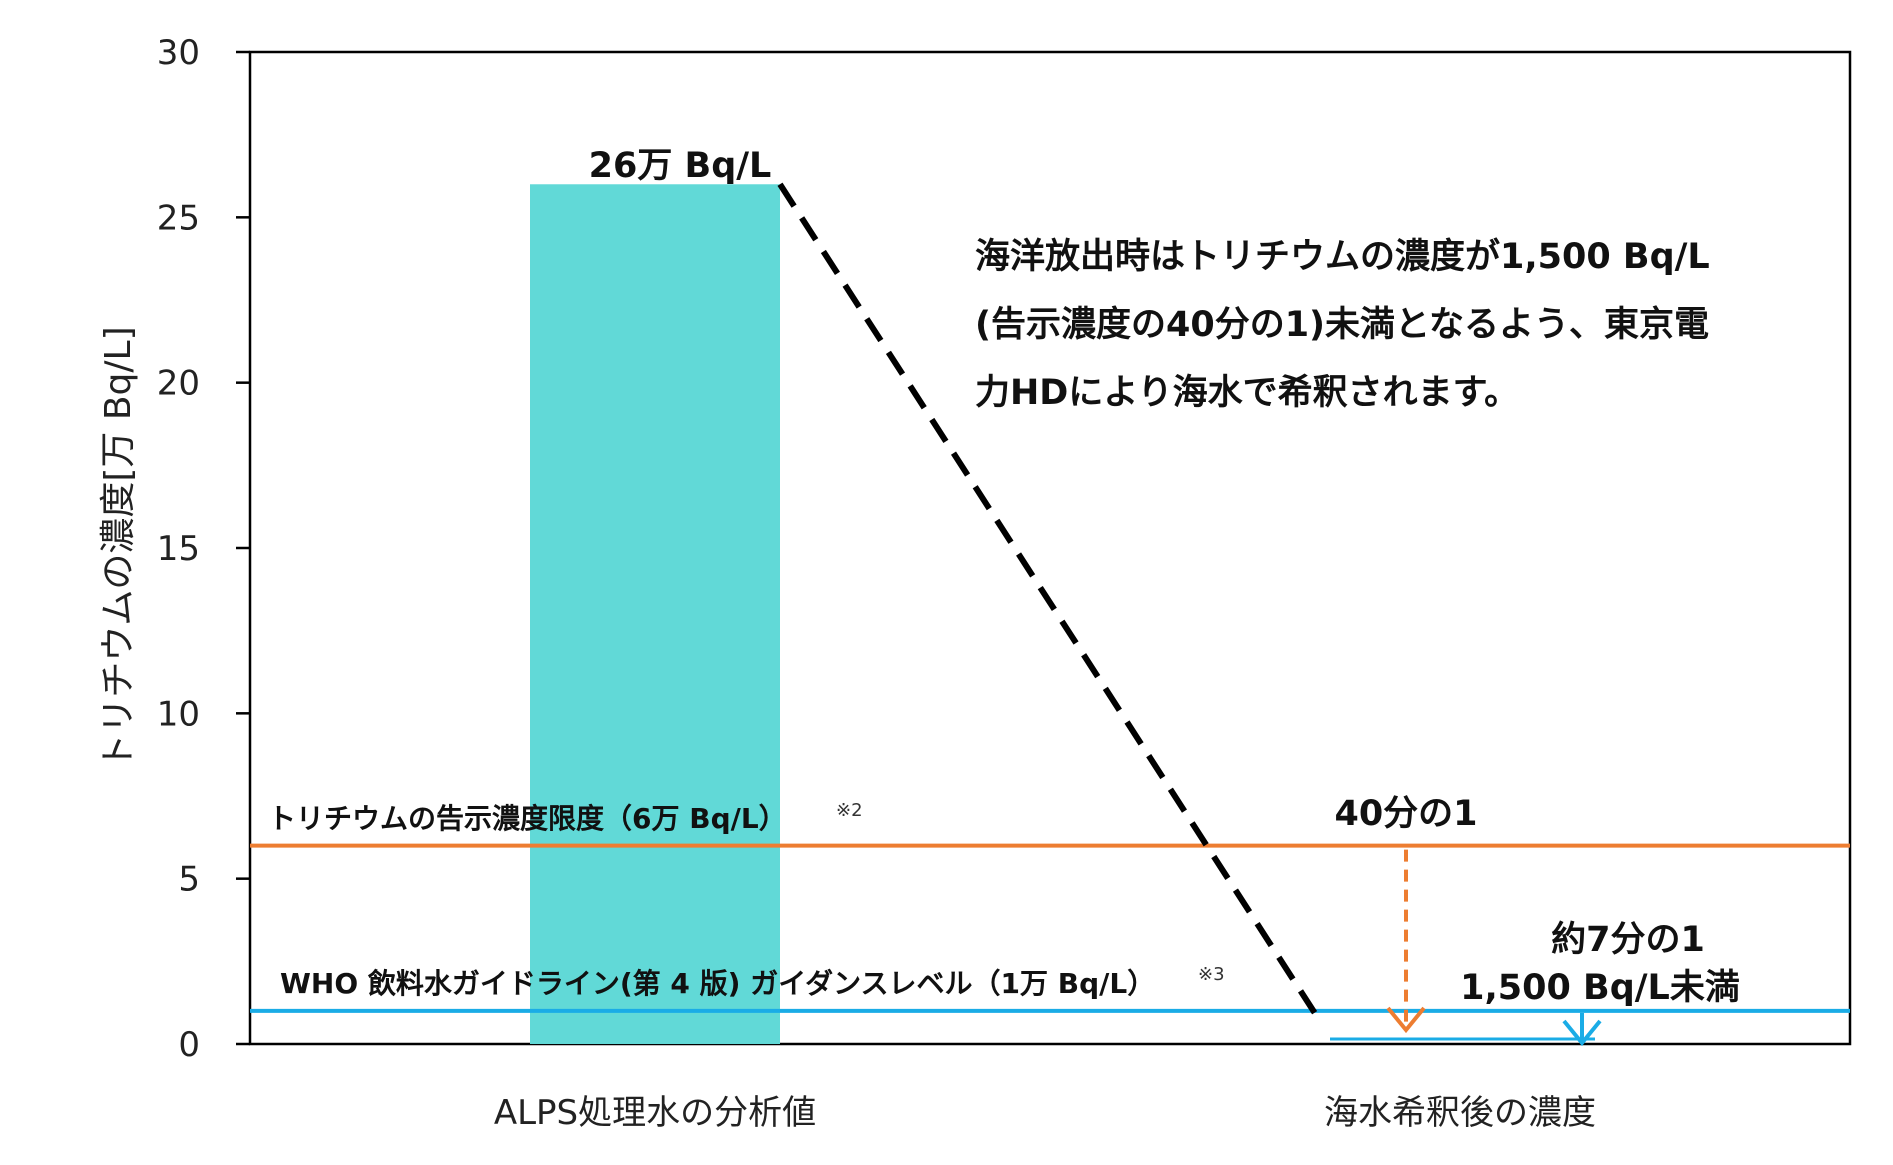  I want to click on bar-alps-treated-water, so click(655, 614).